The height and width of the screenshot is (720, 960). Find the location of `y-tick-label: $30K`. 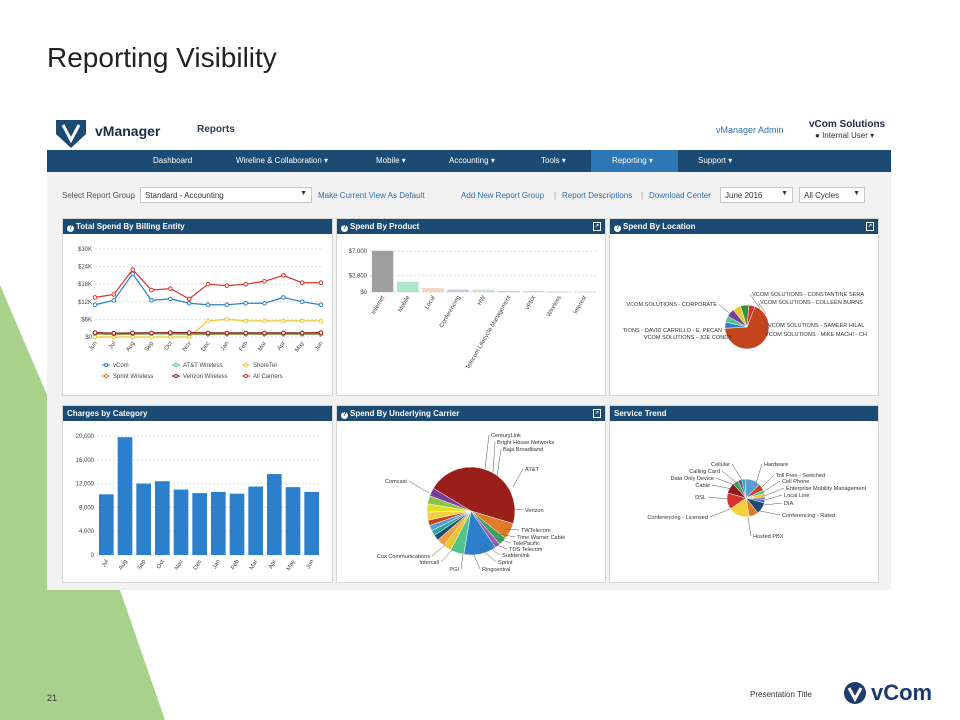

y-tick-label: $30K is located at coordinates (85, 250).